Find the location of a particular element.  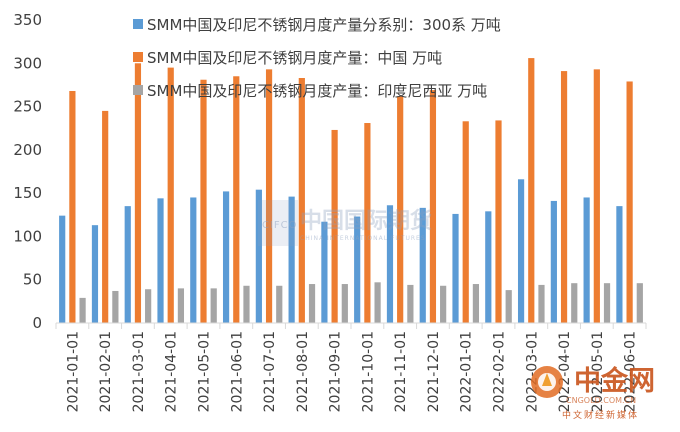

y-tick-label-100: 100 is located at coordinates (27, 236).